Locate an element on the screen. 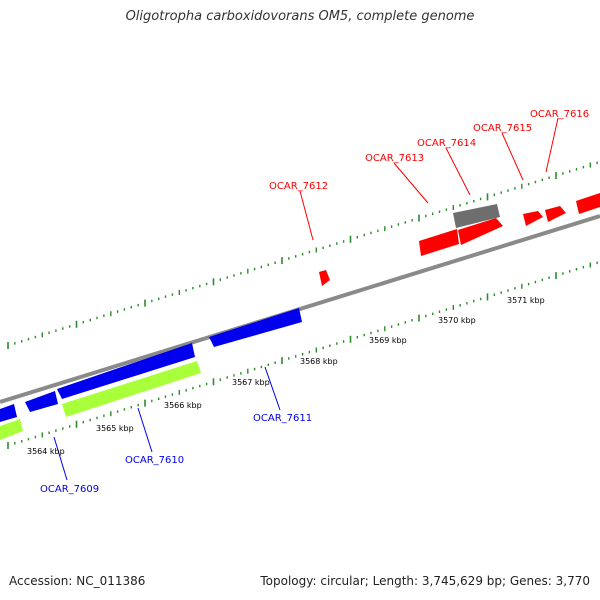 This screenshot has width=600, height=600. scale-label-3571: 3571 kbp is located at coordinates (526, 300).